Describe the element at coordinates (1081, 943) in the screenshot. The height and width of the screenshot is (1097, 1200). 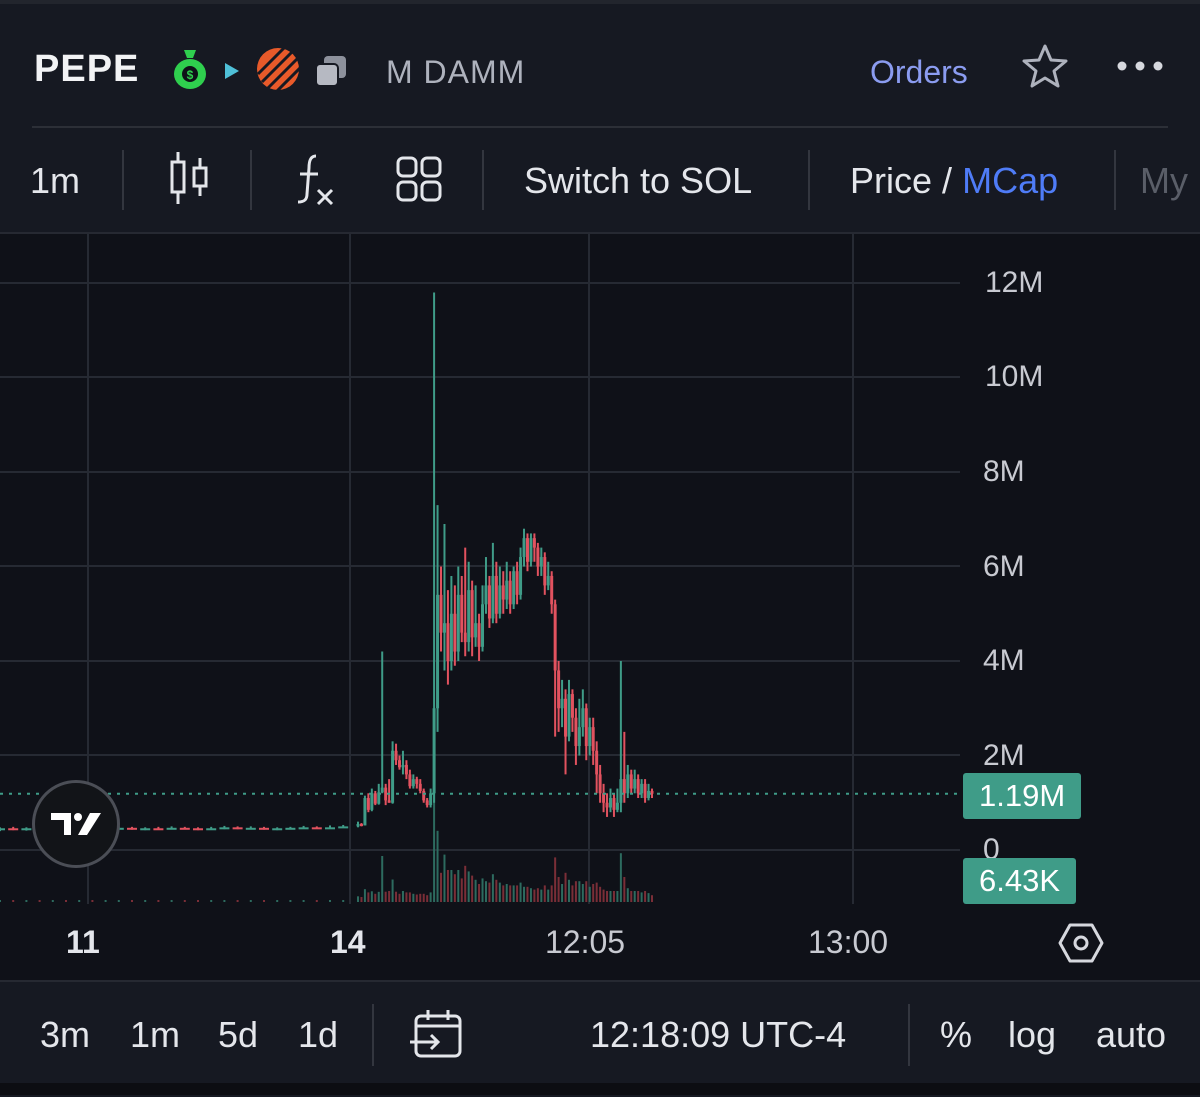
I see `settings-hex-icon` at that location.